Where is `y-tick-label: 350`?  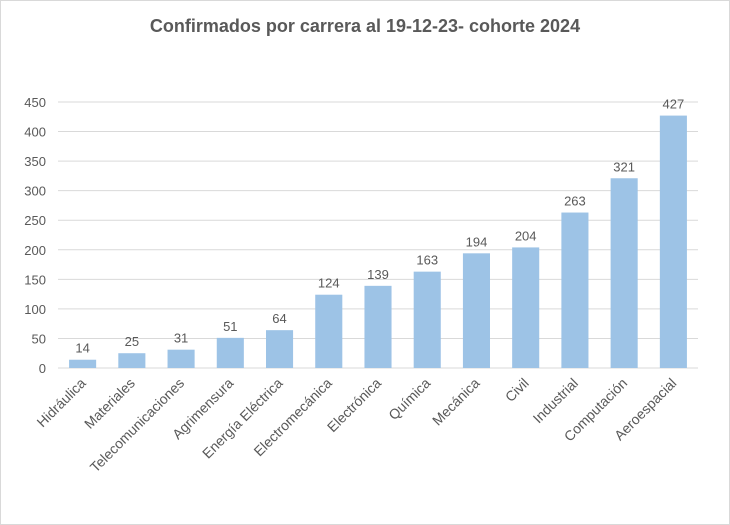
y-tick-label: 350 is located at coordinates (35, 161).